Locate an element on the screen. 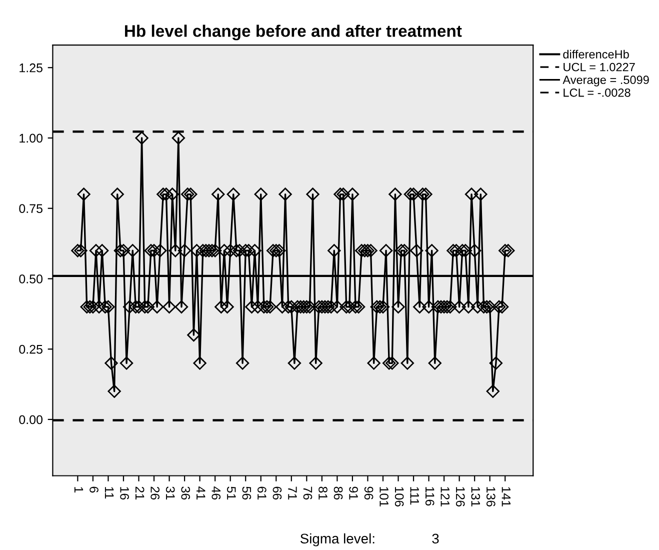  x-tick-label: 116 is located at coordinates (429, 496).